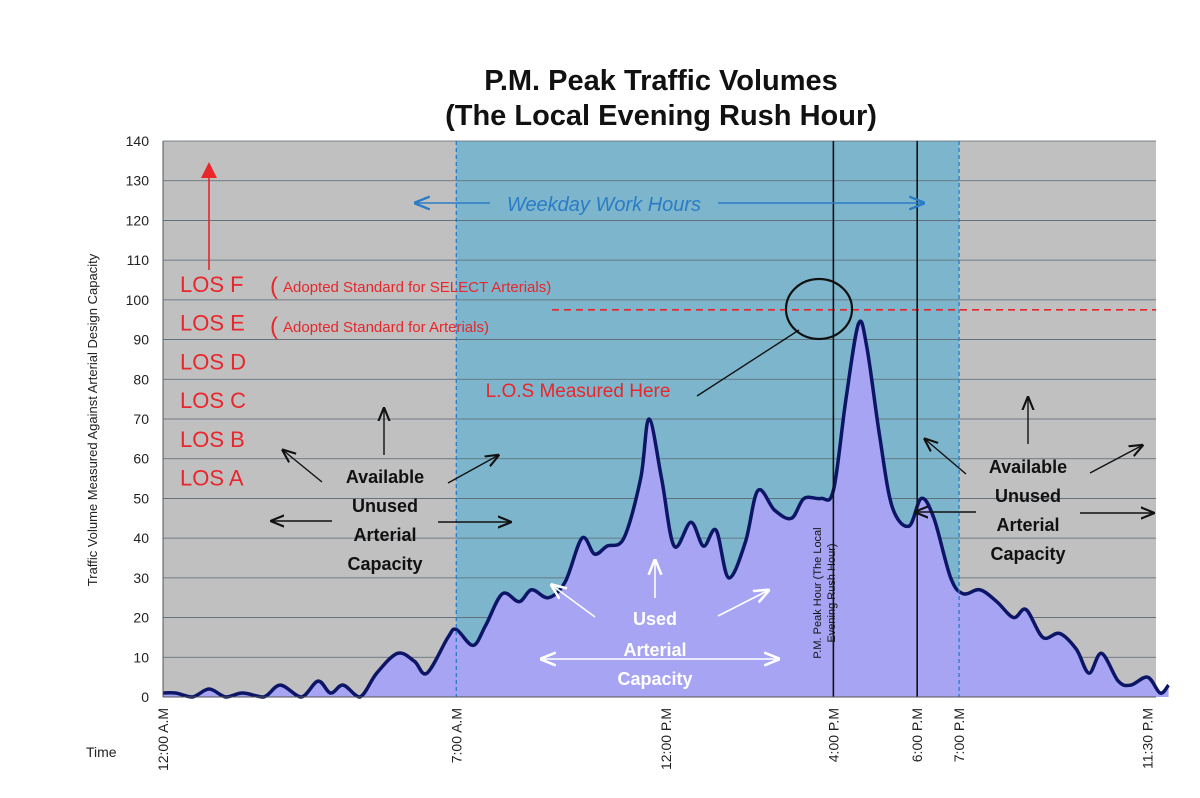 The image size is (1200, 798). What do you see at coordinates (661, 116) in the screenshot?
I see `chart-title-line-2: (The Local Evening Rush Hour)` at bounding box center [661, 116].